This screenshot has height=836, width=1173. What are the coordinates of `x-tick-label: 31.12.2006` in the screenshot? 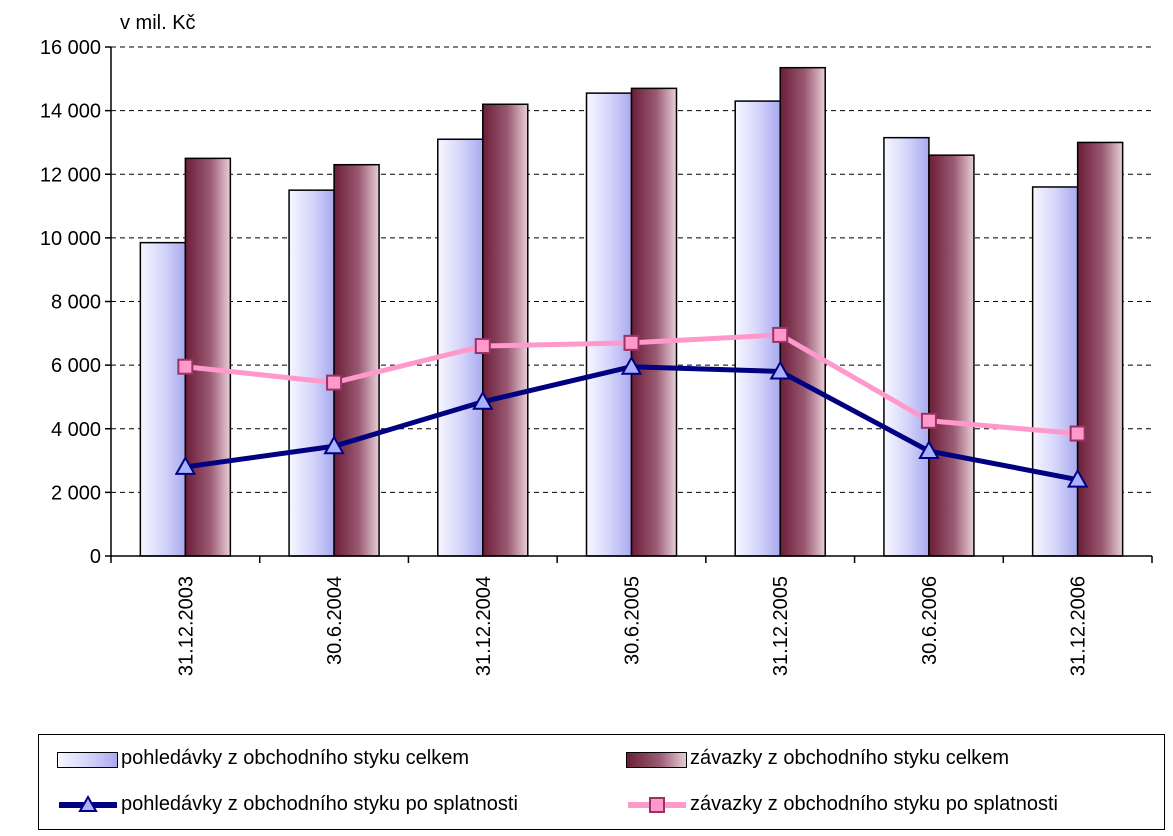 It's located at (1079, 626).